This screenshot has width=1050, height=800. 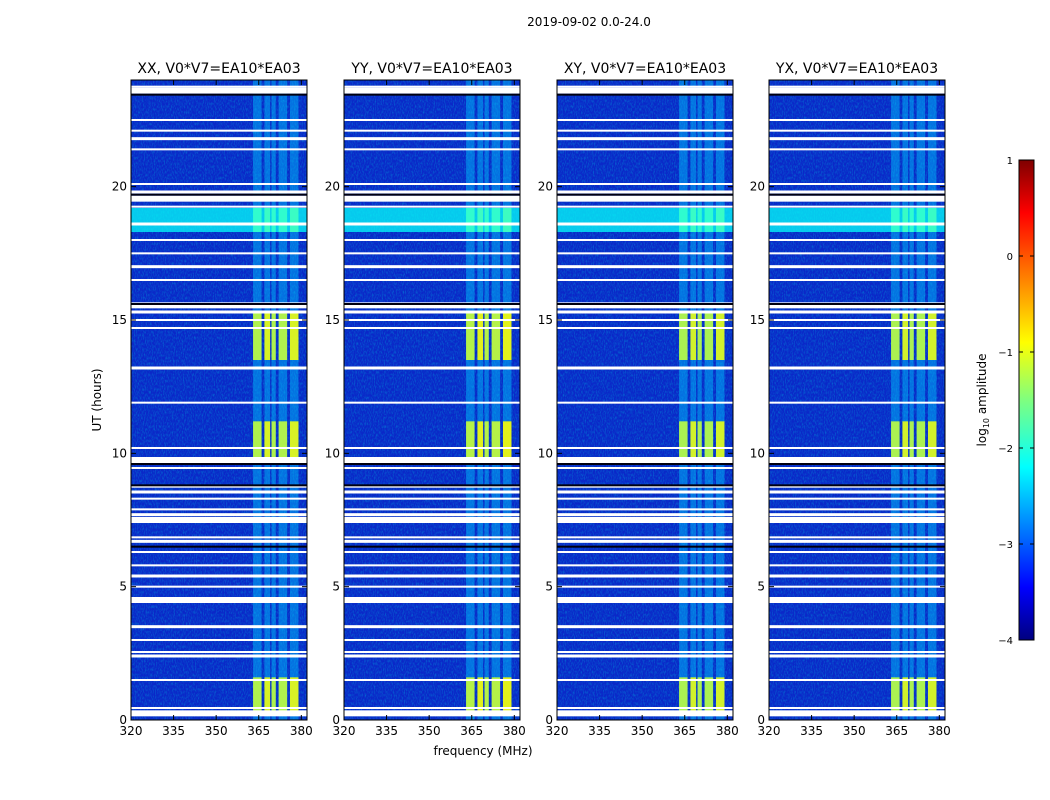 I want to click on x-tick-label: 350, so click(x=854, y=731).